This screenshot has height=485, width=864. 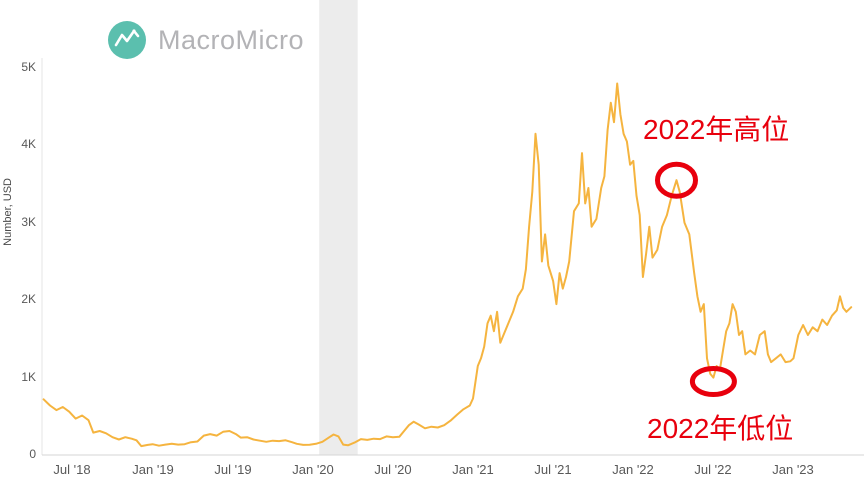 I want to click on brand-header: MacroMicro, so click(x=205, y=40).